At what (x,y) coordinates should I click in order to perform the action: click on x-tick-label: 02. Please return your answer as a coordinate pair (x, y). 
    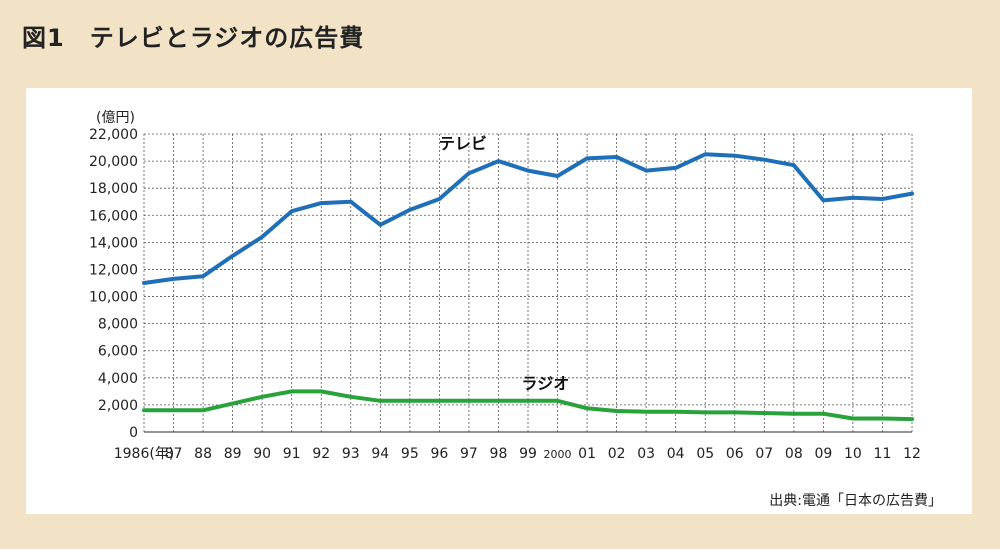
    Looking at the image, I should click on (617, 454).